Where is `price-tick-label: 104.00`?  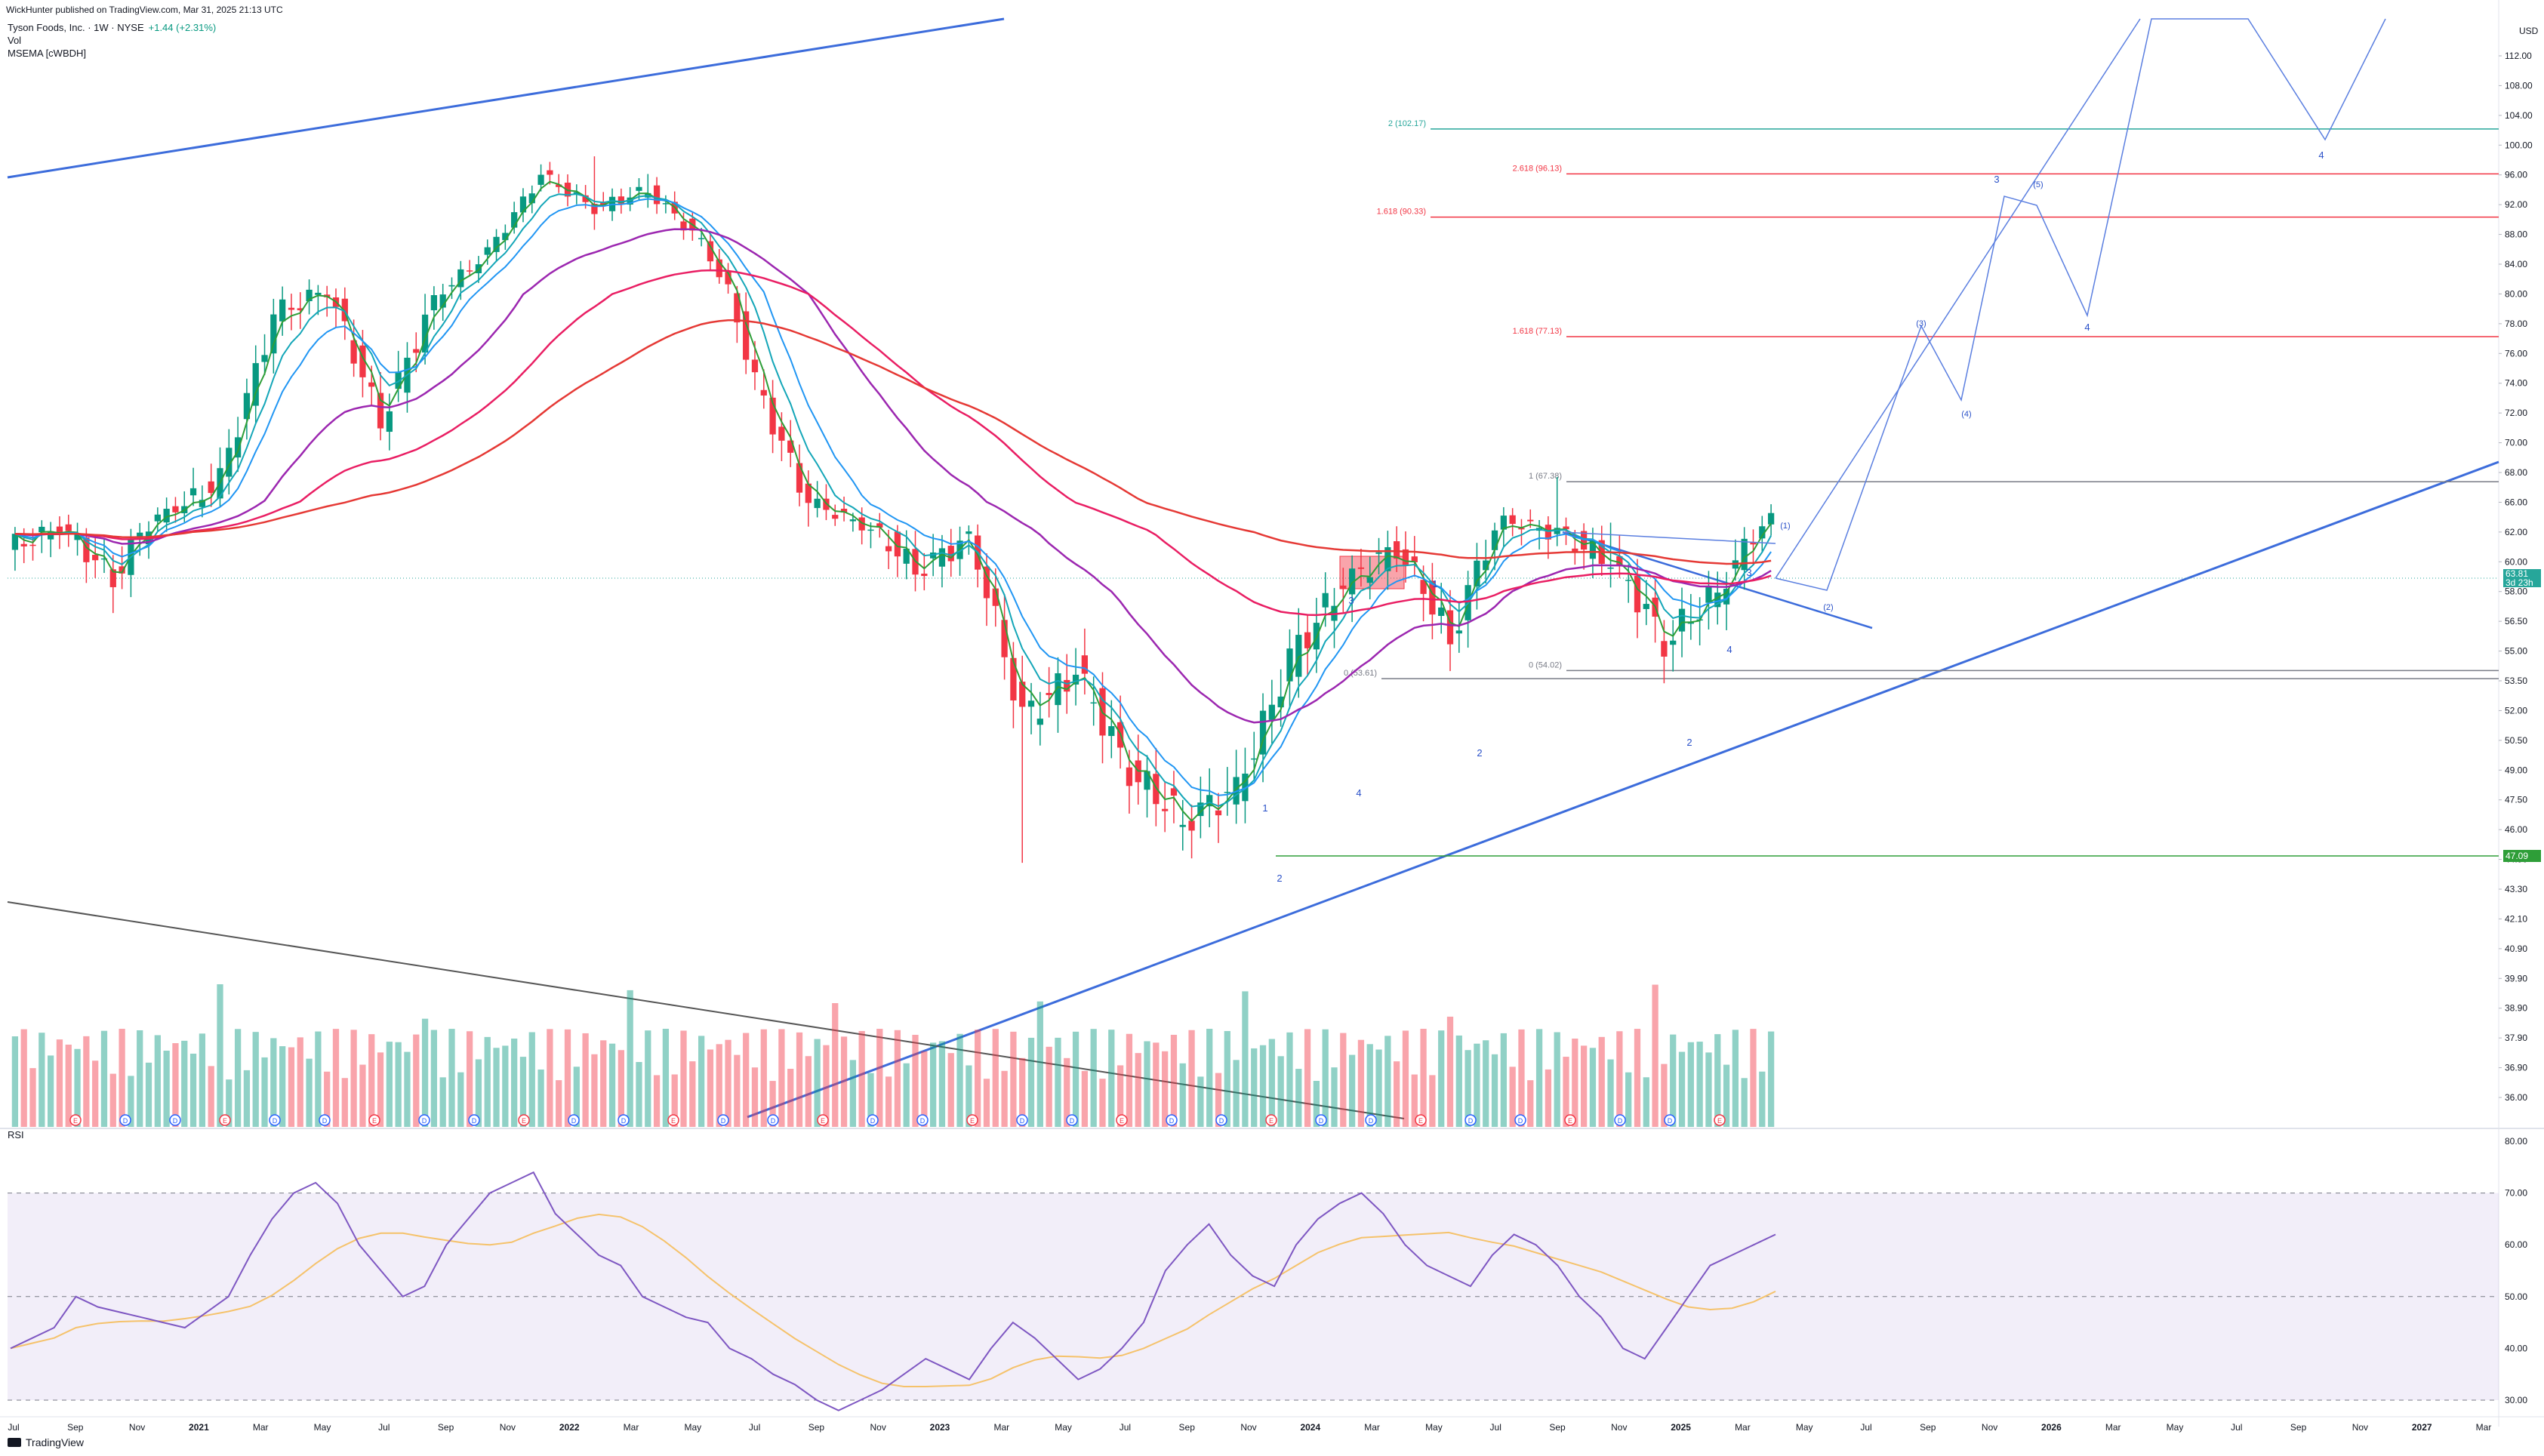
price-tick-label: 104.00 is located at coordinates (2519, 115).